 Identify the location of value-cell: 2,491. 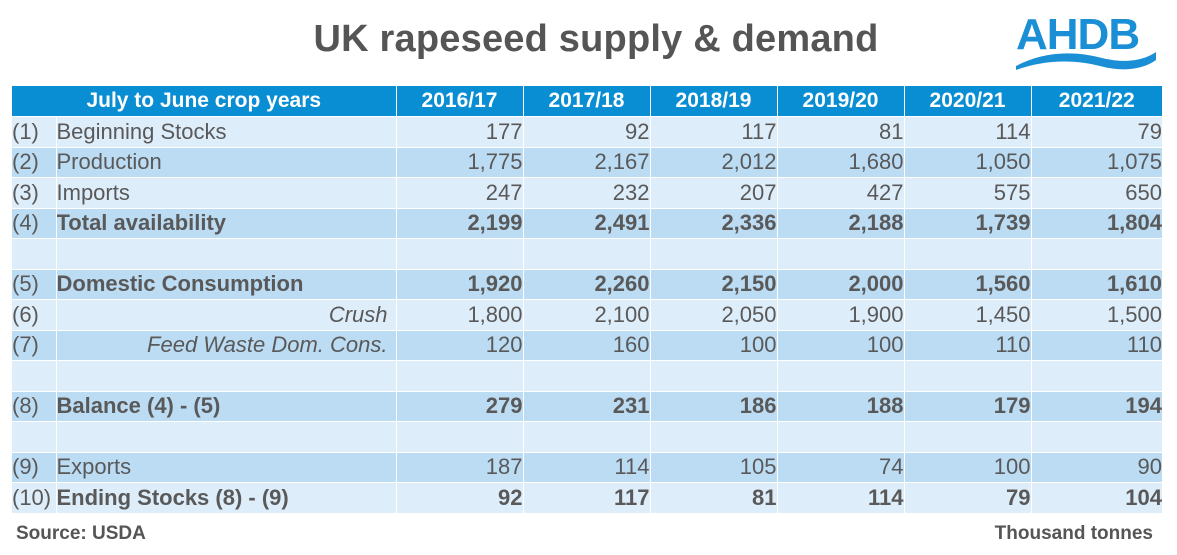
(587, 223).